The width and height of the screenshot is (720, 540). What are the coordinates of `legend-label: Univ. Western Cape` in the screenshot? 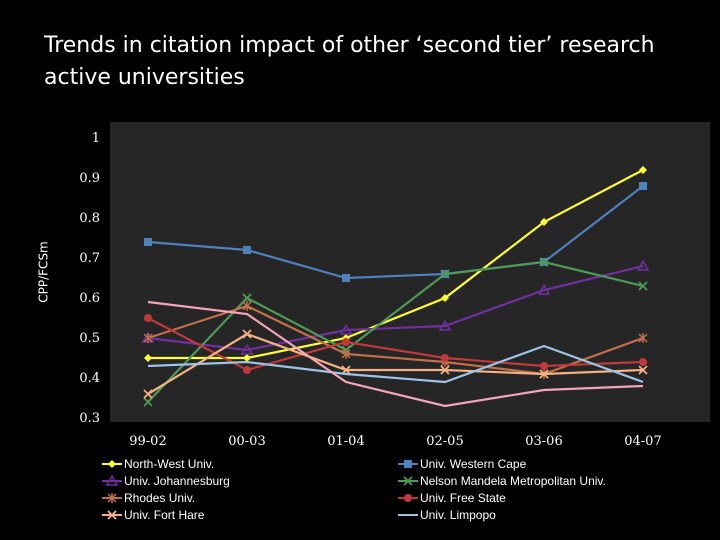 It's located at (473, 464).